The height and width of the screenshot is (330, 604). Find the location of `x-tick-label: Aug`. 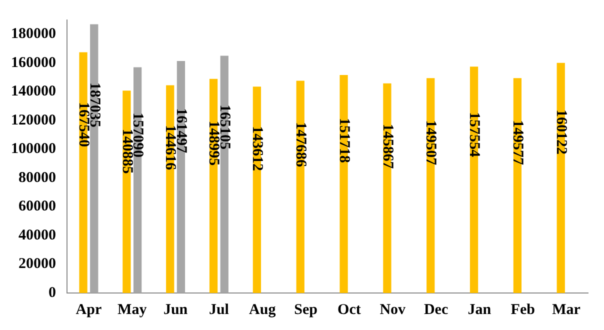

x-tick-label: Aug is located at coordinates (262, 310).